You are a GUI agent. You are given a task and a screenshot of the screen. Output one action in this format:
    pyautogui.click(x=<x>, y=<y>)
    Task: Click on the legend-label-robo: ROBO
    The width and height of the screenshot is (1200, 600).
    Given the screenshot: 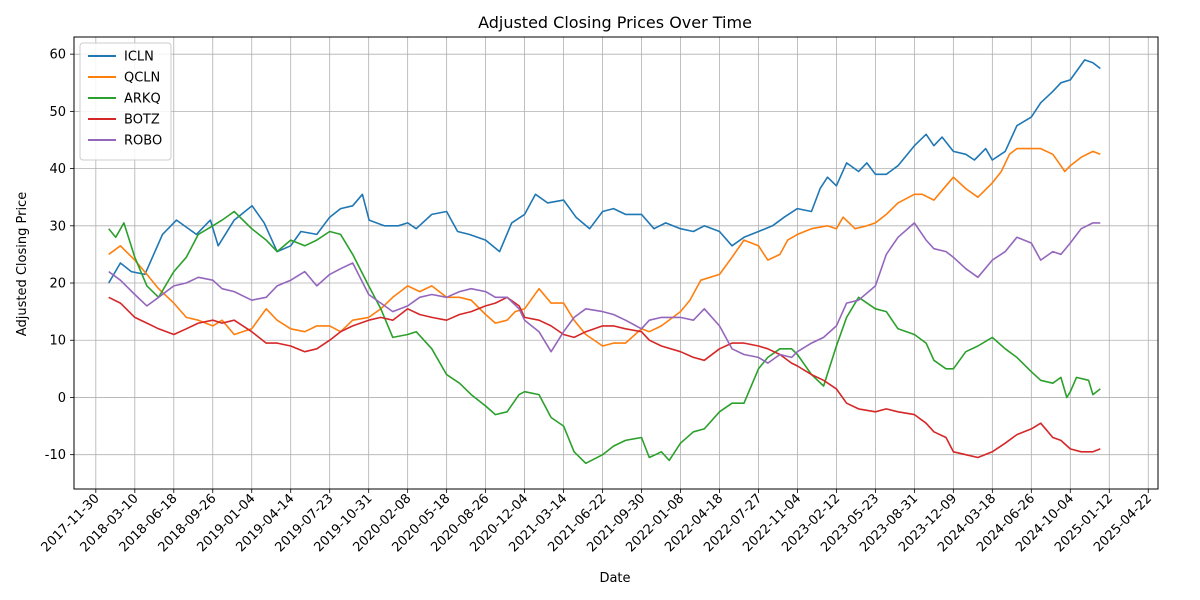 What is the action you would take?
    pyautogui.click(x=143, y=141)
    